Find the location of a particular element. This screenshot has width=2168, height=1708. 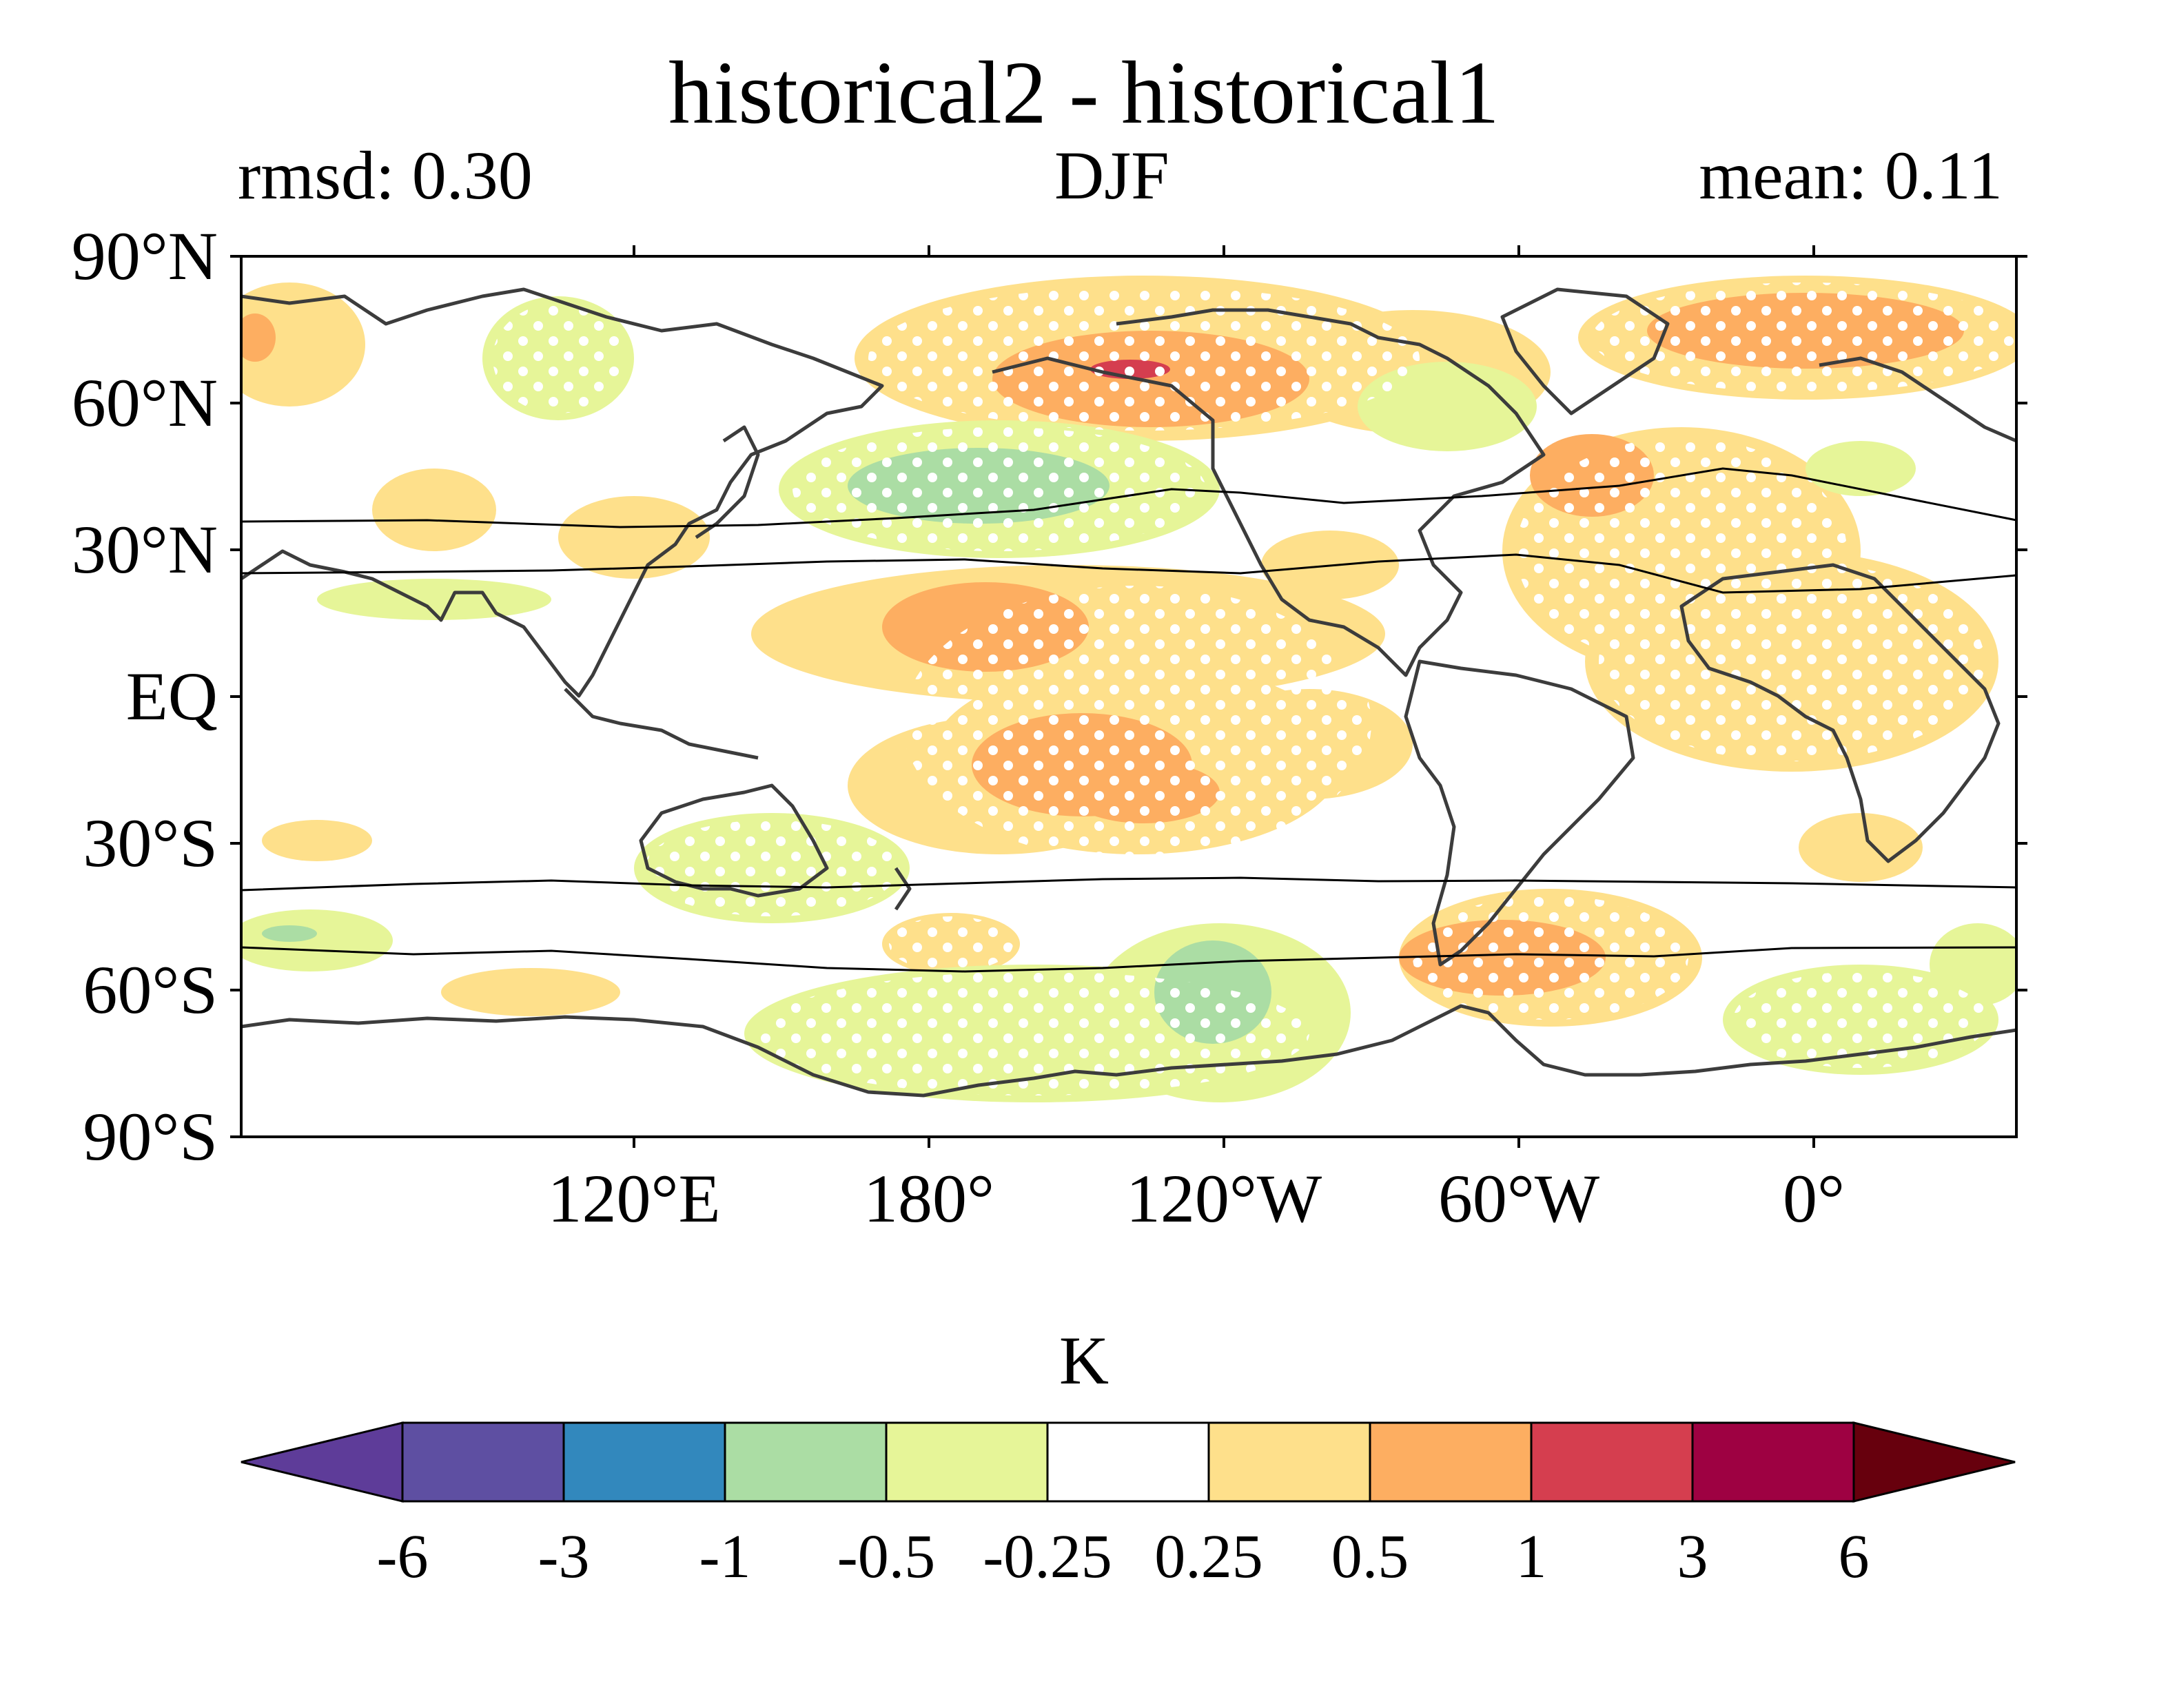

lat-label-60n: 60°N is located at coordinates (144, 402).